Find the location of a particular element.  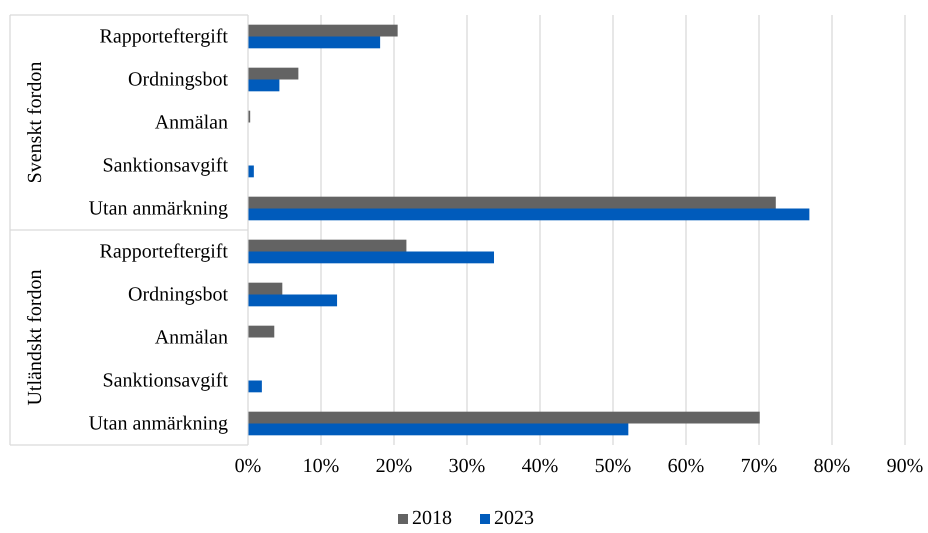

text: Svenskt fordon is located at coordinates (35, 123).